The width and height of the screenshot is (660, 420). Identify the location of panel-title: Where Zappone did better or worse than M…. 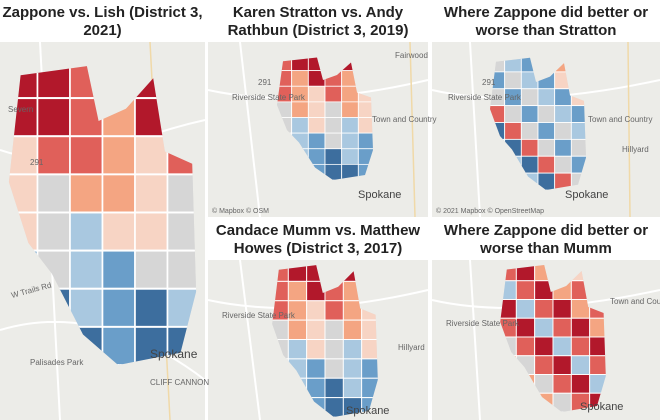
(546, 239).